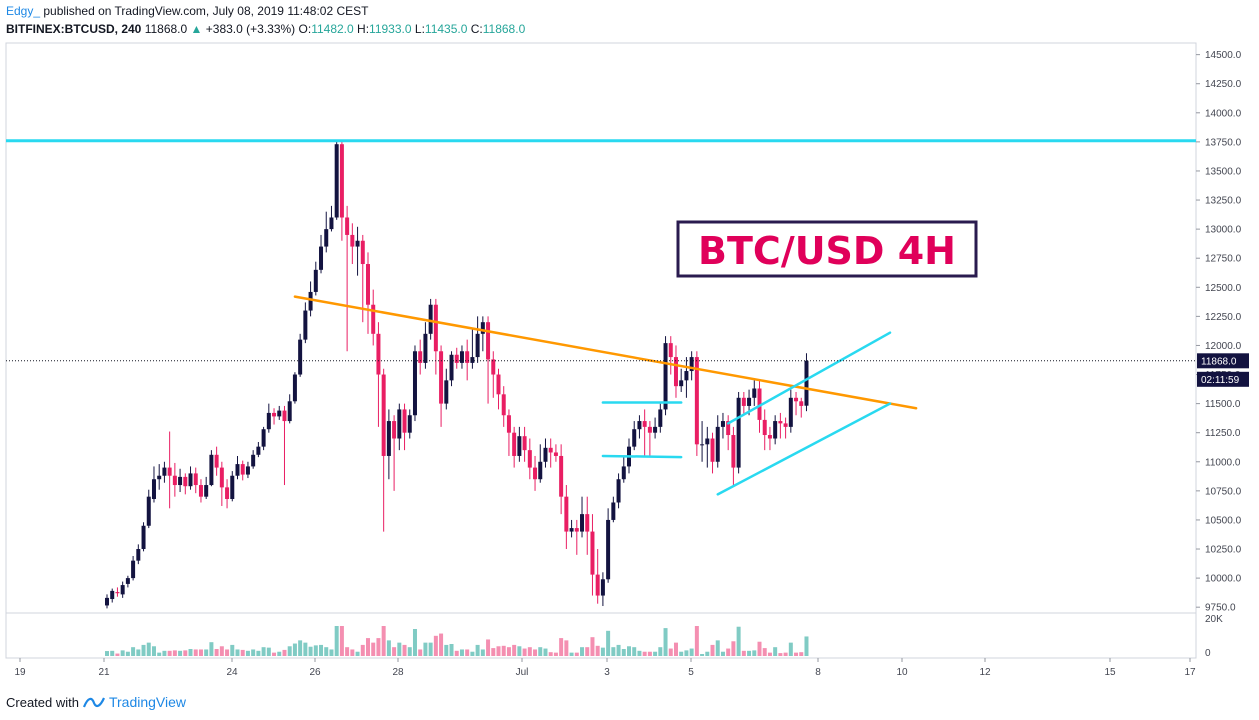  What do you see at coordinates (605, 352) in the screenshot?
I see `descending-resistance-line` at bounding box center [605, 352].